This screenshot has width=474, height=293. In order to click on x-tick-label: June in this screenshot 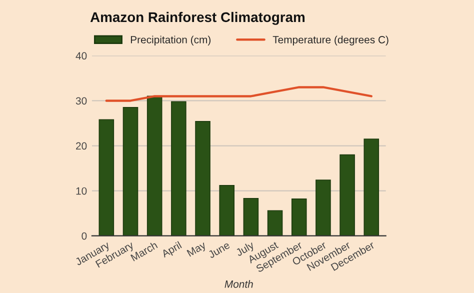, I will do `click(219, 250)`.